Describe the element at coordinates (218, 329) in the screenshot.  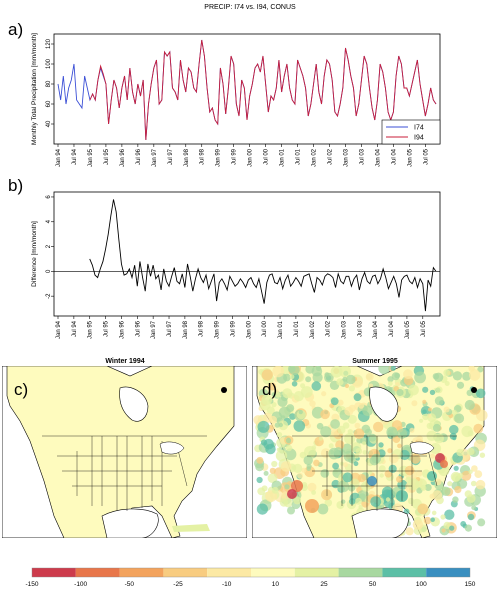
I see `chart-b-xtick-label-10: Jan 99` at that location.